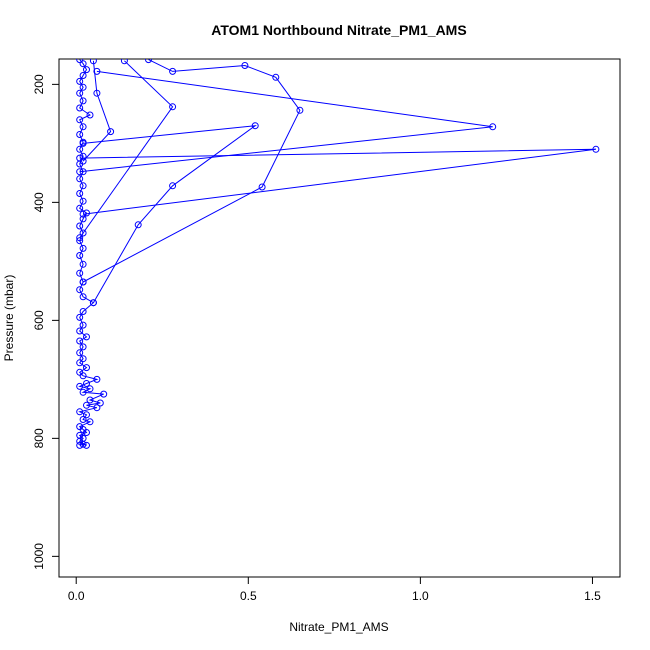  Describe the element at coordinates (39, 202) in the screenshot. I see `y-tick-label: 400` at that location.